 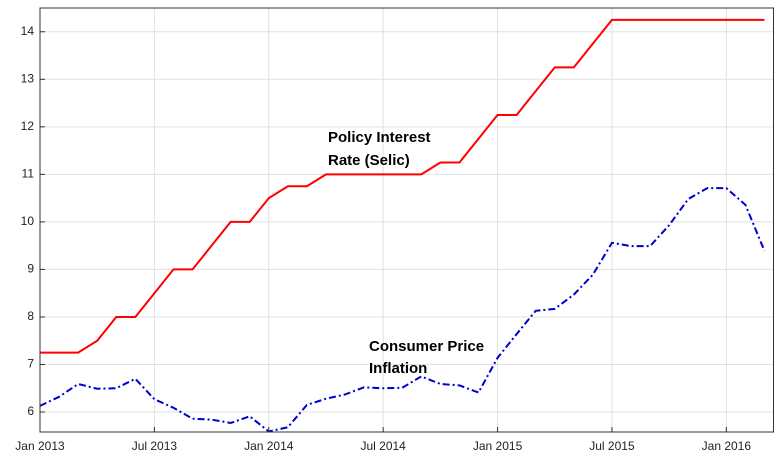 What do you see at coordinates (612, 446) in the screenshot?
I see `x-tick-label: Jul 2015` at bounding box center [612, 446].